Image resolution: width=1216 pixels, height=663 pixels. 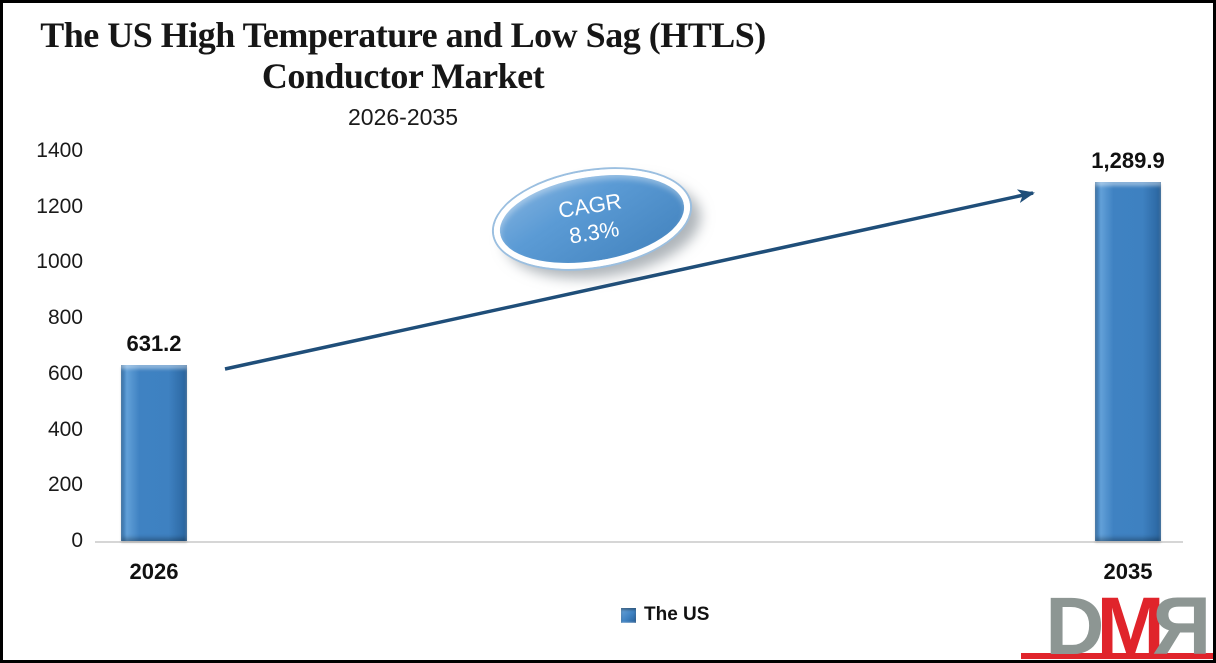 What do you see at coordinates (1128, 571) in the screenshot?
I see `x-axis-label: 2035` at bounding box center [1128, 571].